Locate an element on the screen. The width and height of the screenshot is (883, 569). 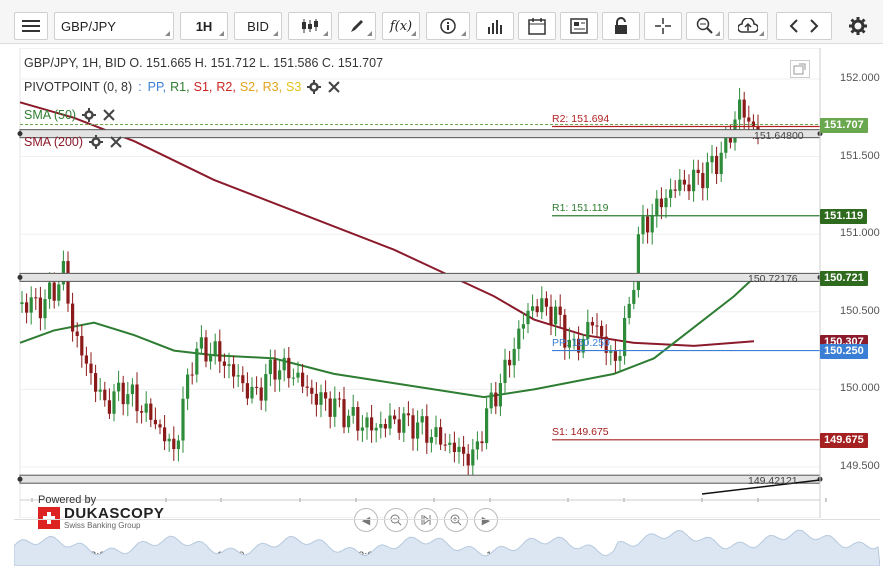
menu-button is located at coordinates (31, 26).